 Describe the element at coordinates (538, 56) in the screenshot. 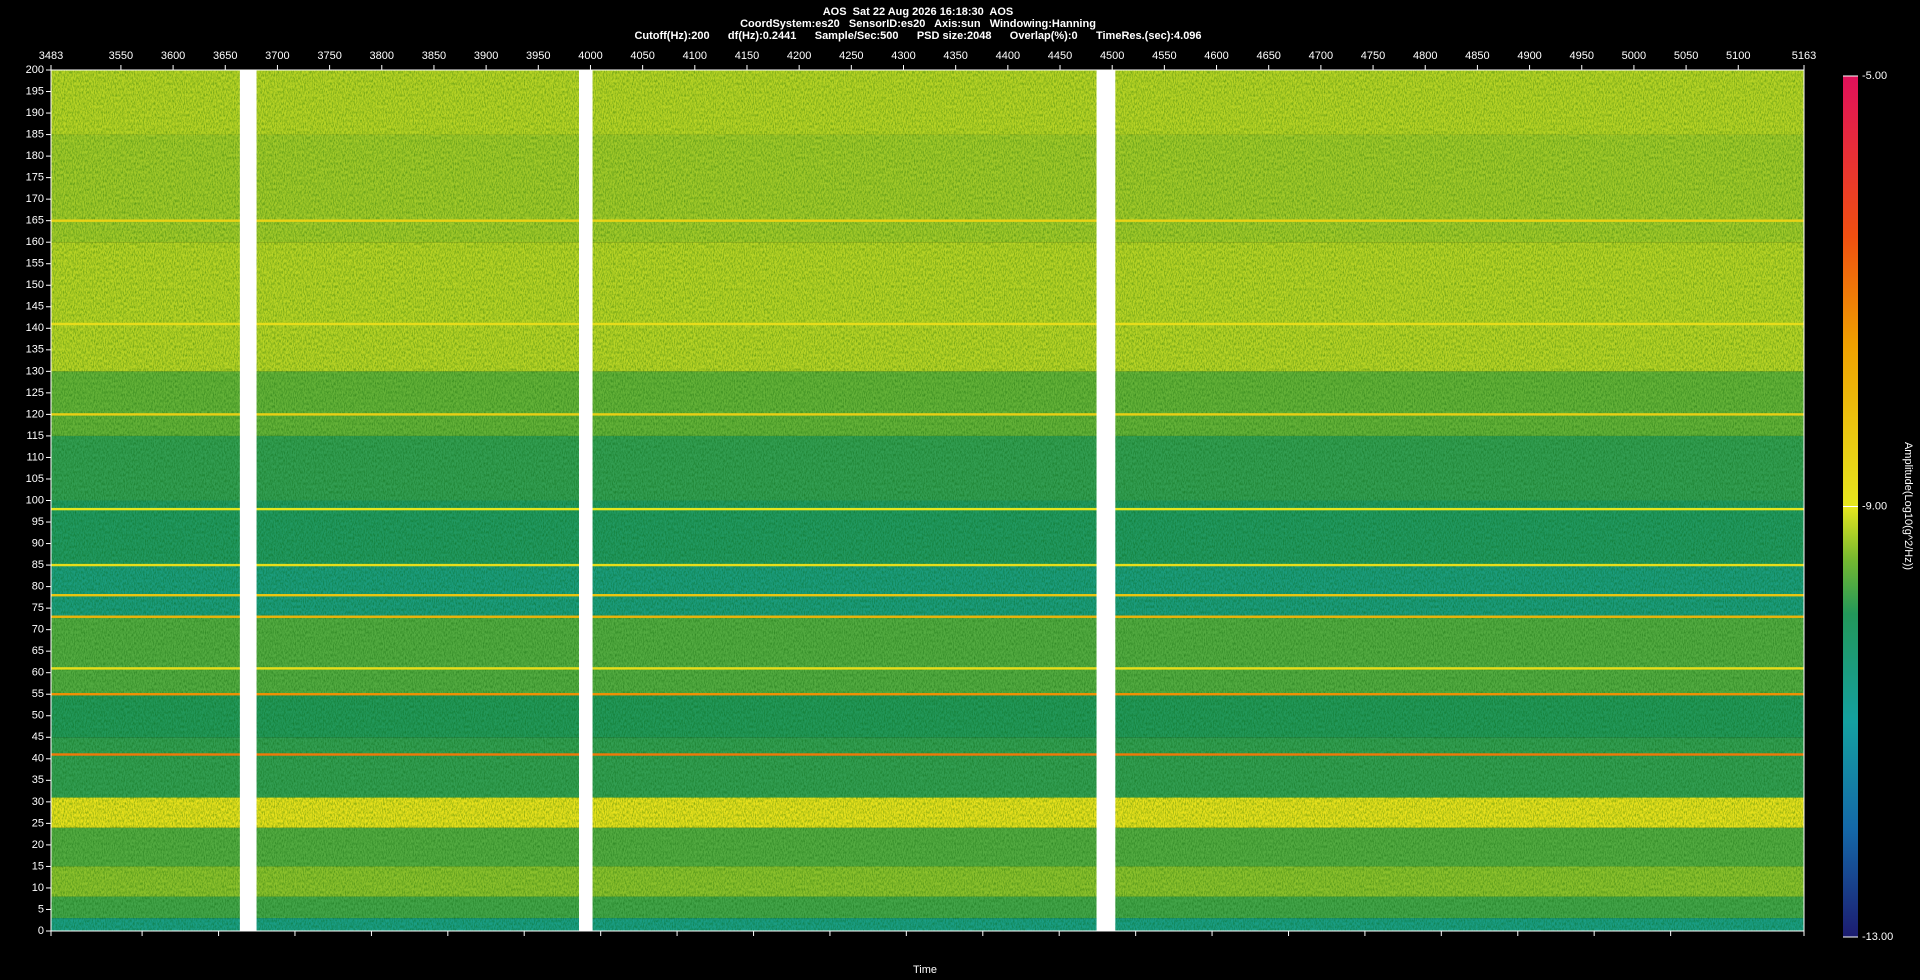

I see `x-tick-label: 3950` at that location.